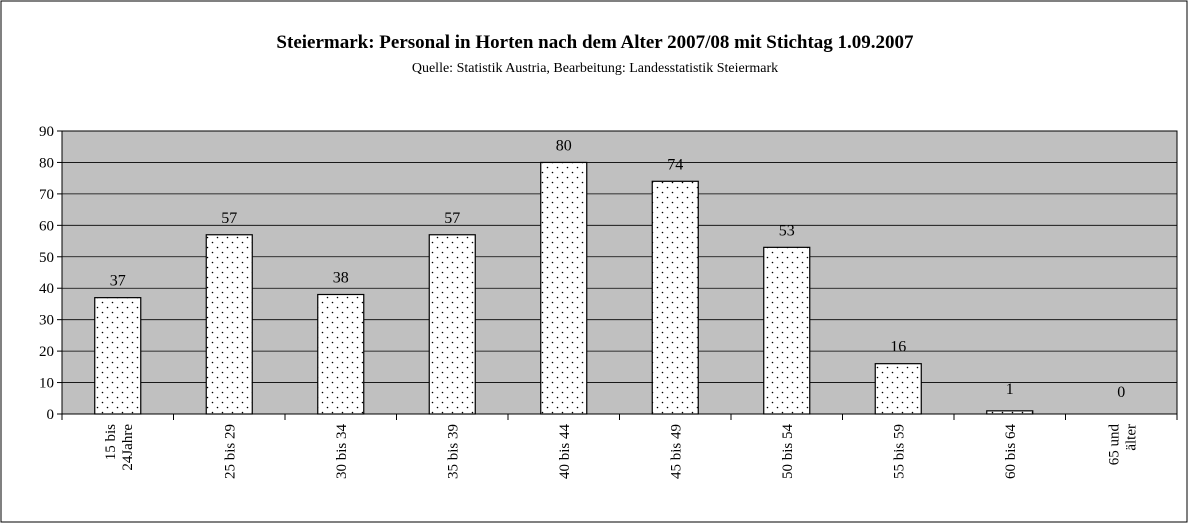  I want to click on y-tick-label: 30, so click(46, 321).